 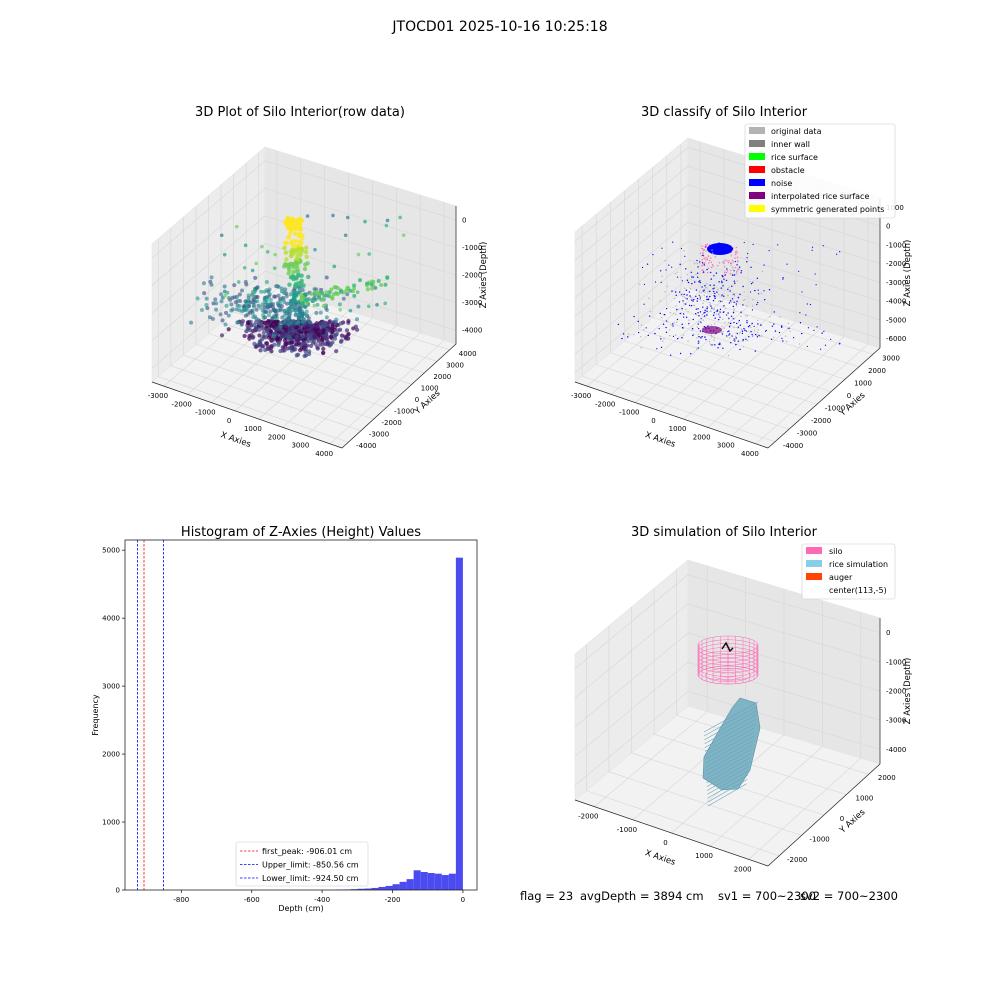 What do you see at coordinates (793, 446) in the screenshot?
I see `cls-tick-y: -4000` at bounding box center [793, 446].